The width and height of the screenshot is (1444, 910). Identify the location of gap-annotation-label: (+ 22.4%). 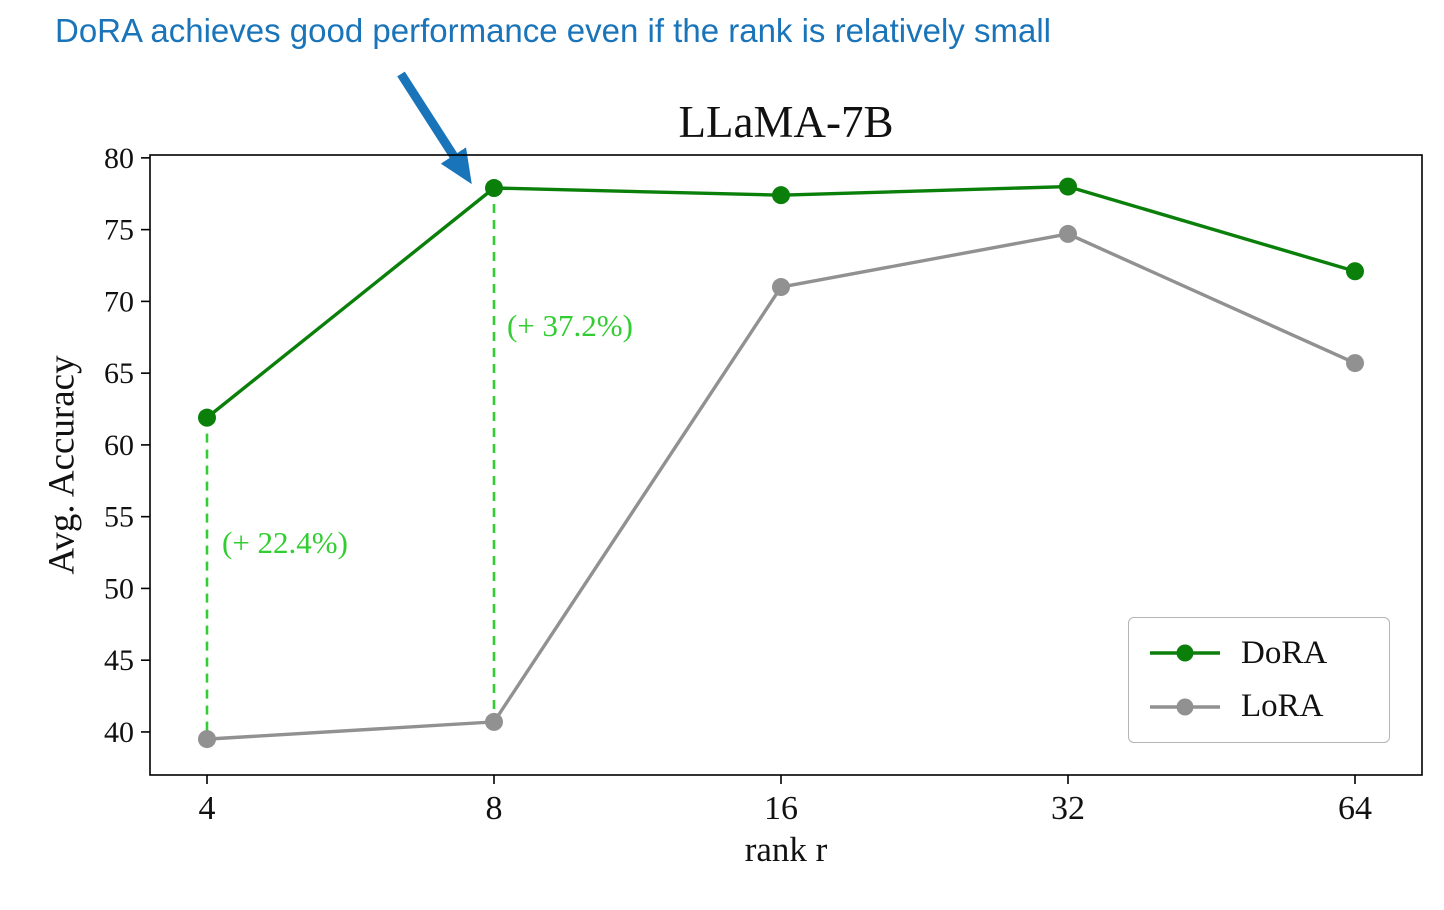
(285, 542).